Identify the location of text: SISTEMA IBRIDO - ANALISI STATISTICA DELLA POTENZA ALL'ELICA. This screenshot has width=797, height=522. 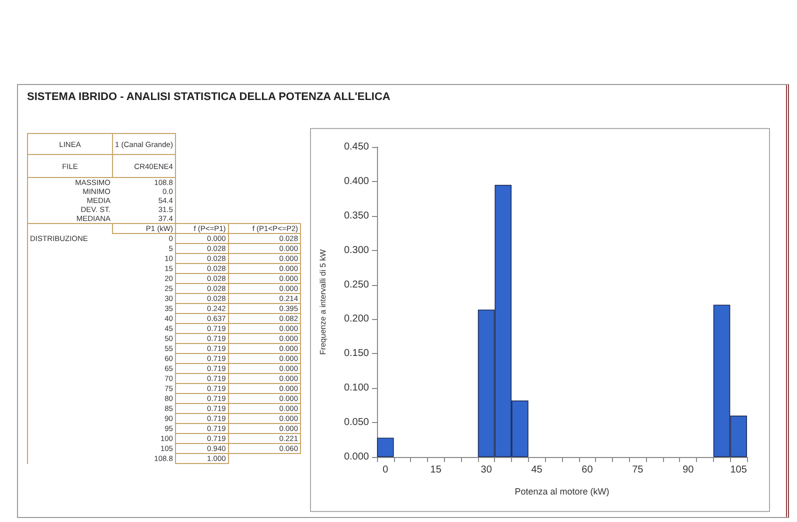
(208, 97).